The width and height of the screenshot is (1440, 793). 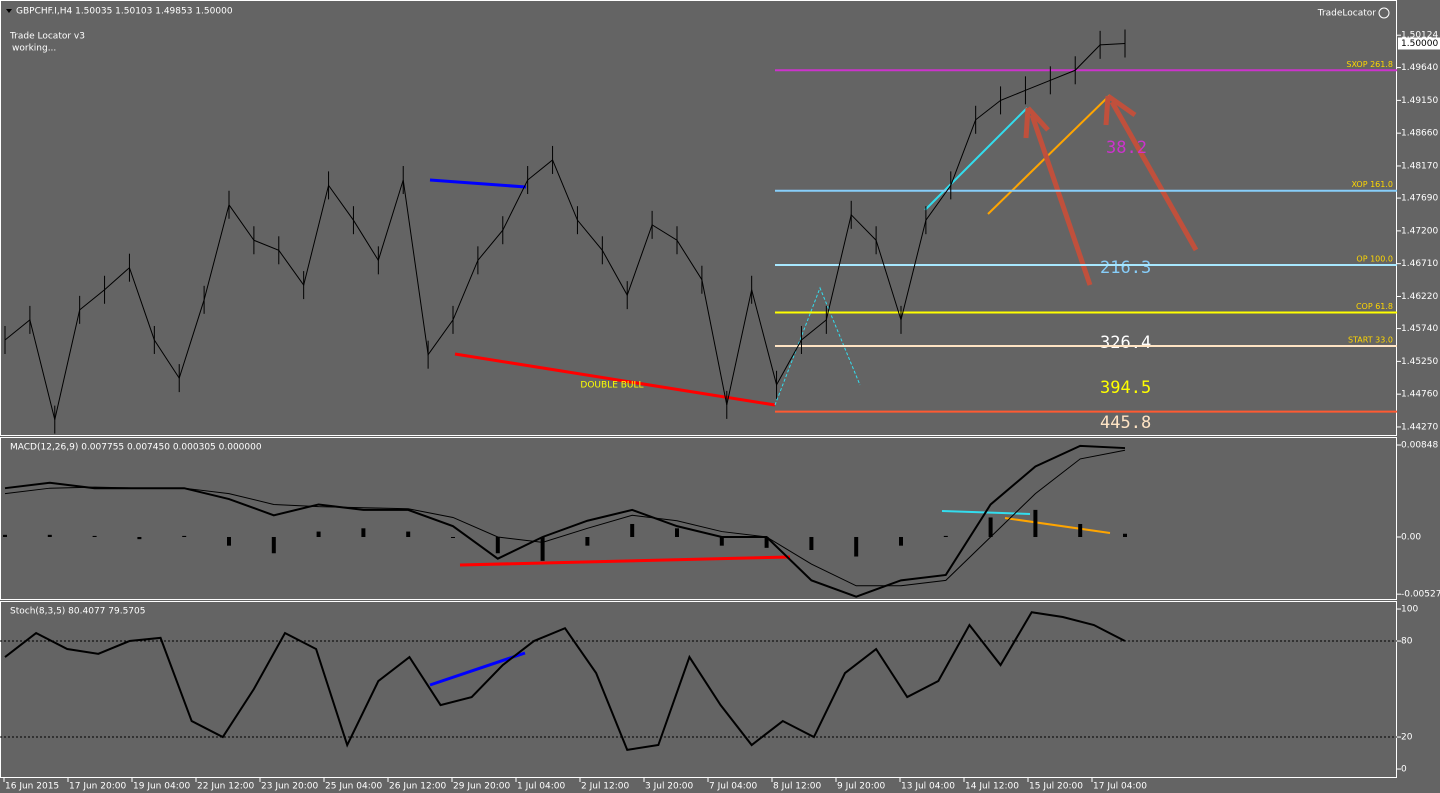 I want to click on x-tick-label: 14 Jul 12:00, so click(x=992, y=787).